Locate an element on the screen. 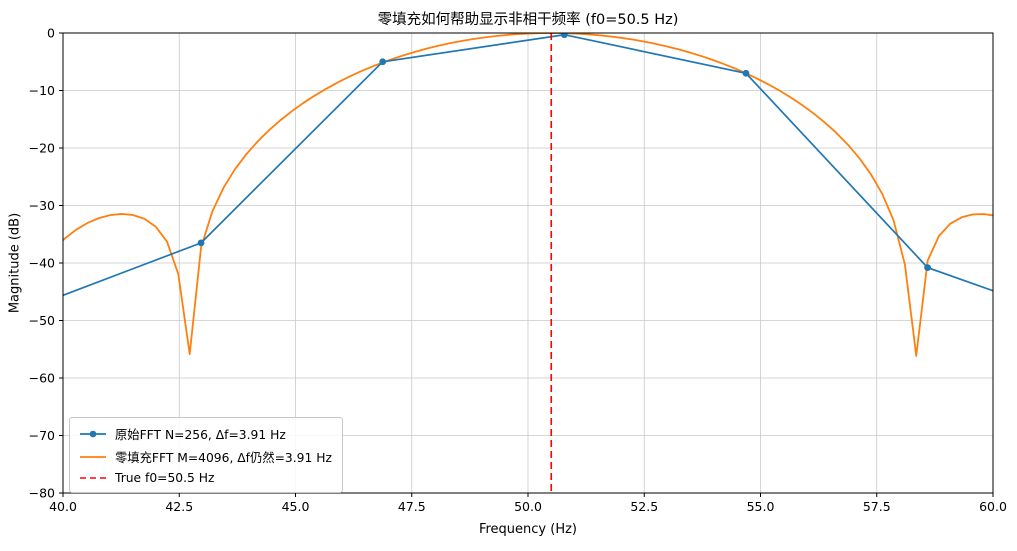 This screenshot has height=551, width=1017. y-tick-label: −50 is located at coordinates (42, 320).